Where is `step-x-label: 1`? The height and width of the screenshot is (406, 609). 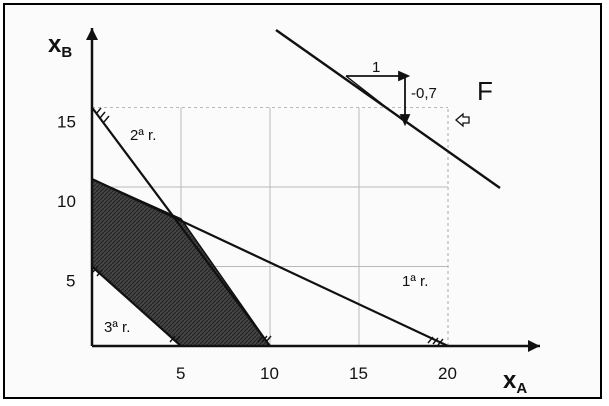
step-x-label: 1 is located at coordinates (376, 67).